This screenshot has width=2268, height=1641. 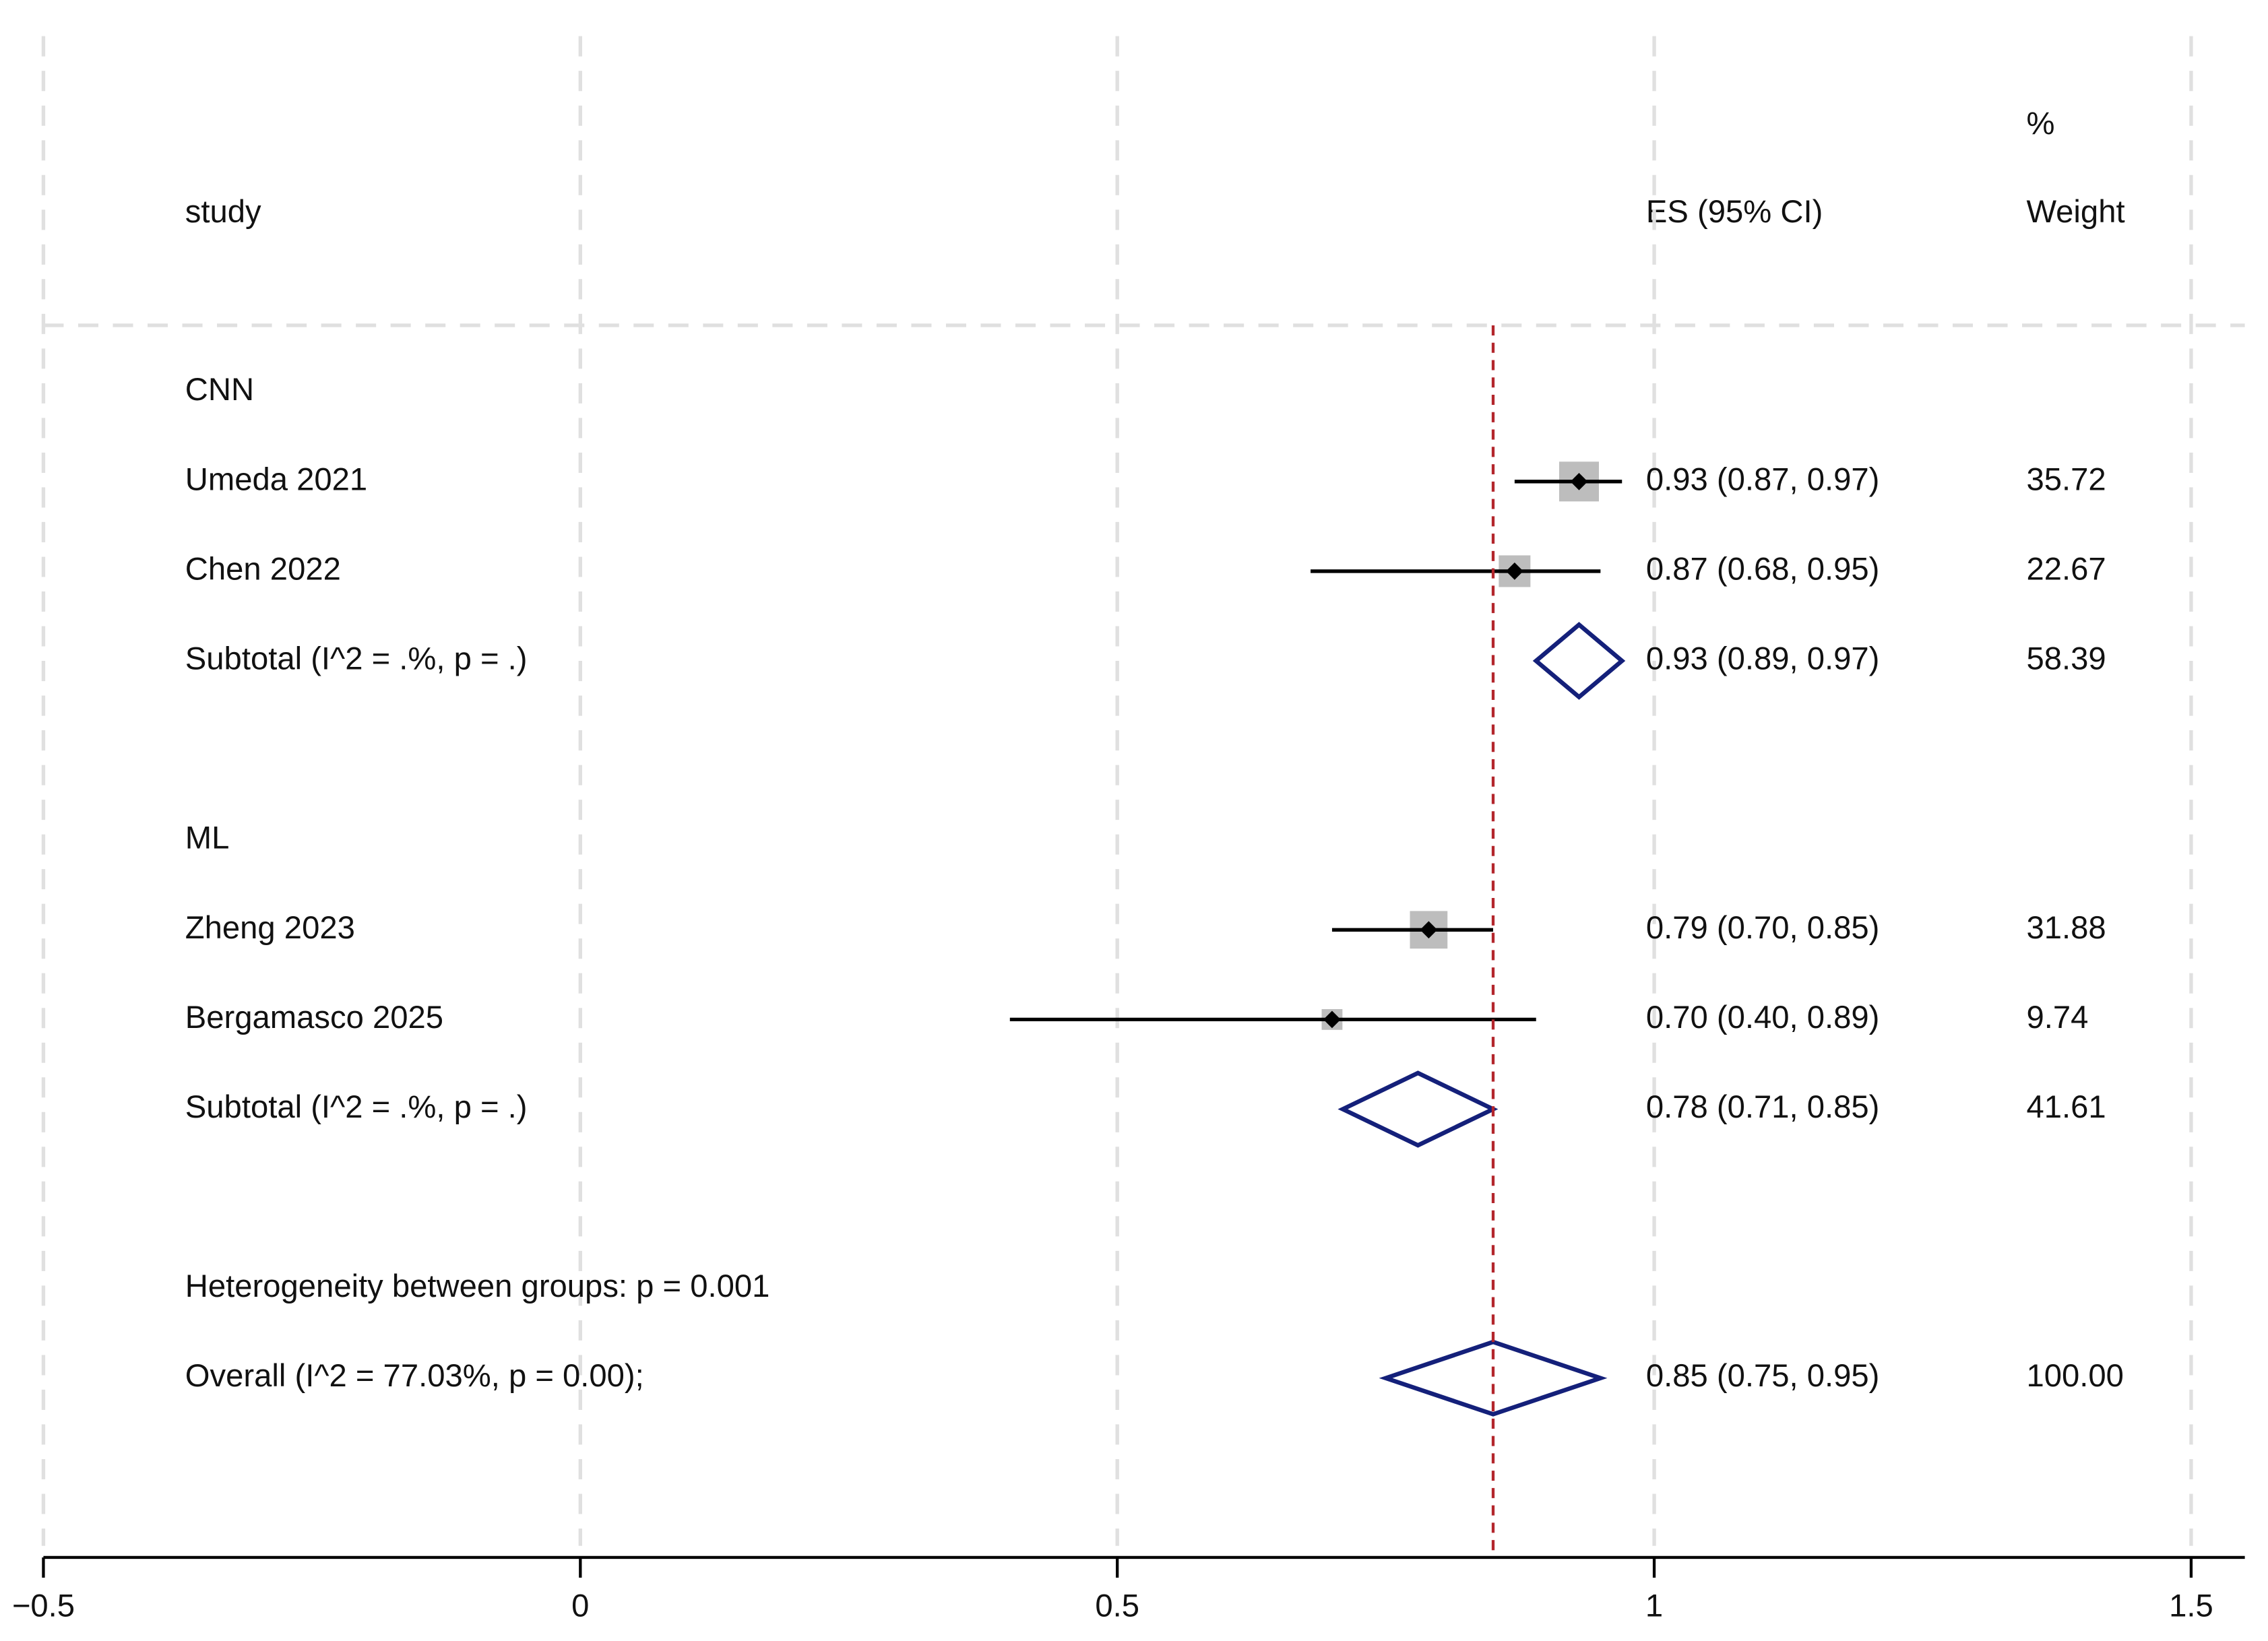 I want to click on weight-label: 35.72, so click(x=2066, y=479).